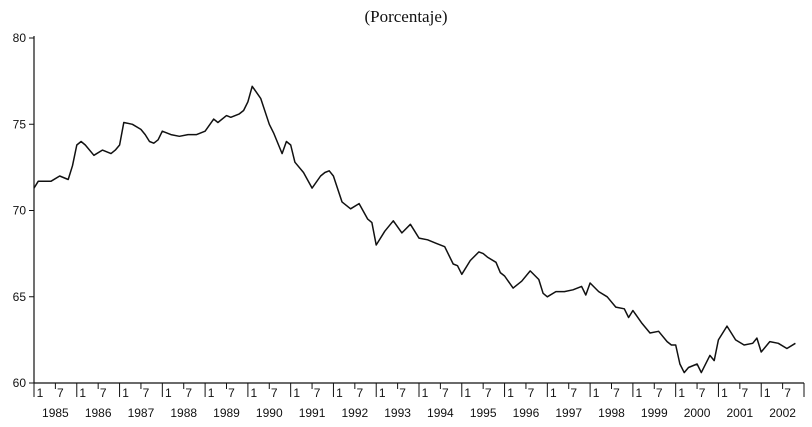  What do you see at coordinates (20, 383) in the screenshot?
I see `y-tick-label: 60` at bounding box center [20, 383].